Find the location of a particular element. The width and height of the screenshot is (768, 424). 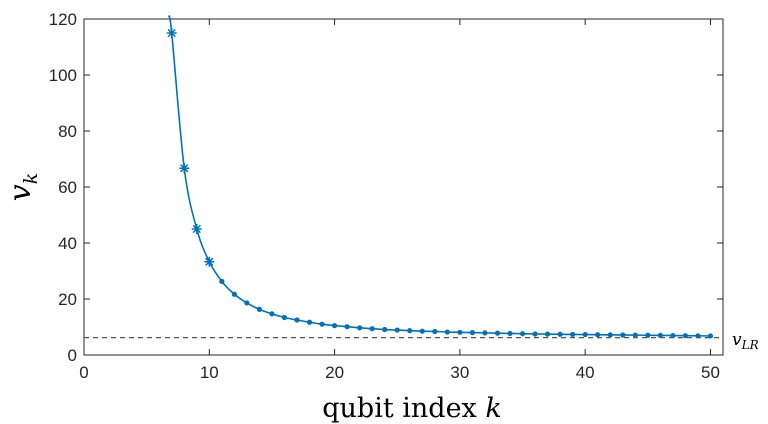

x-tick-label: 40 is located at coordinates (585, 372).